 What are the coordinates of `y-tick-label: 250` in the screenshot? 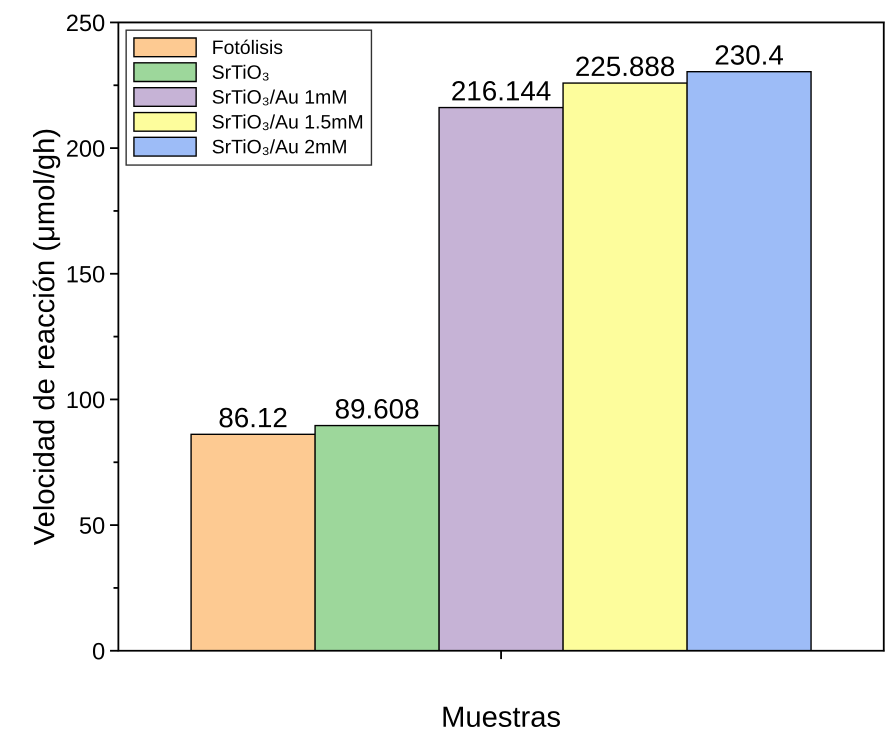 It's located at (85, 23).